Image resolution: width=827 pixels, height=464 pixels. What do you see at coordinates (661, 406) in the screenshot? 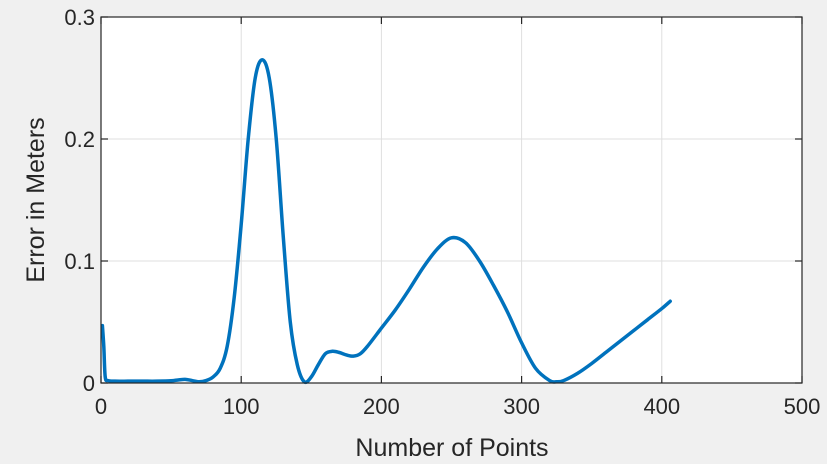
I see `x-tick-label: 400` at bounding box center [661, 406].